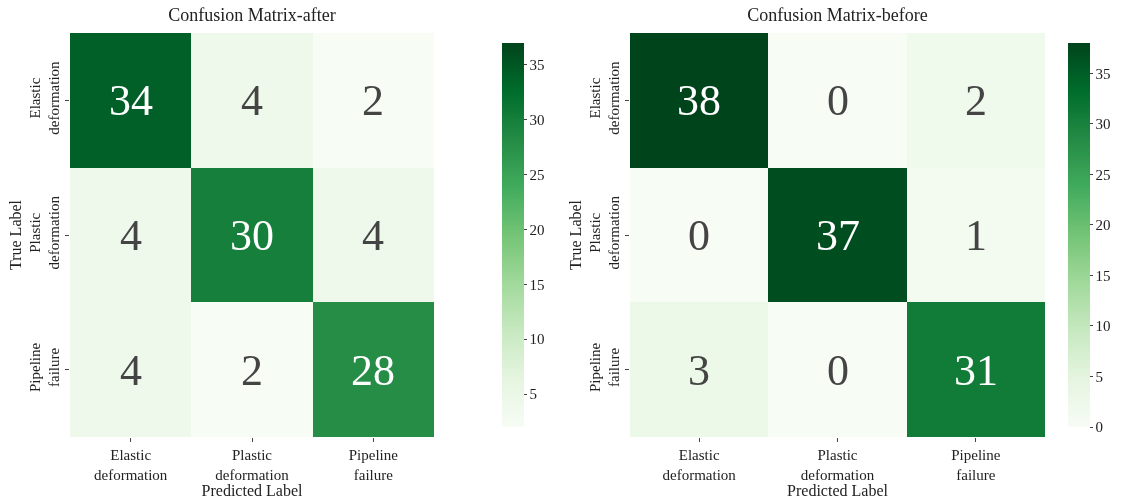 This screenshot has width=1135, height=499. Describe the element at coordinates (252, 236) in the screenshot. I see `data-label: 30` at that location.